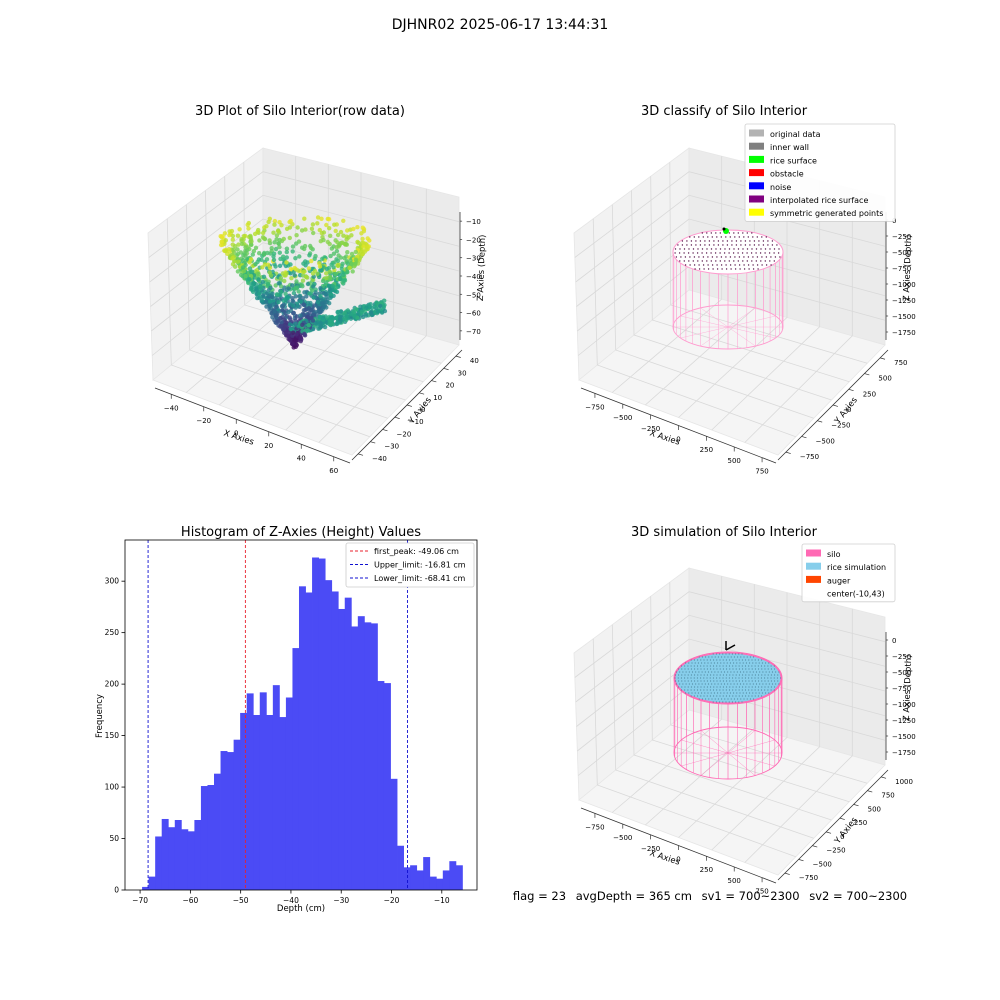  I want to click on y-tick, so click(409, 405).